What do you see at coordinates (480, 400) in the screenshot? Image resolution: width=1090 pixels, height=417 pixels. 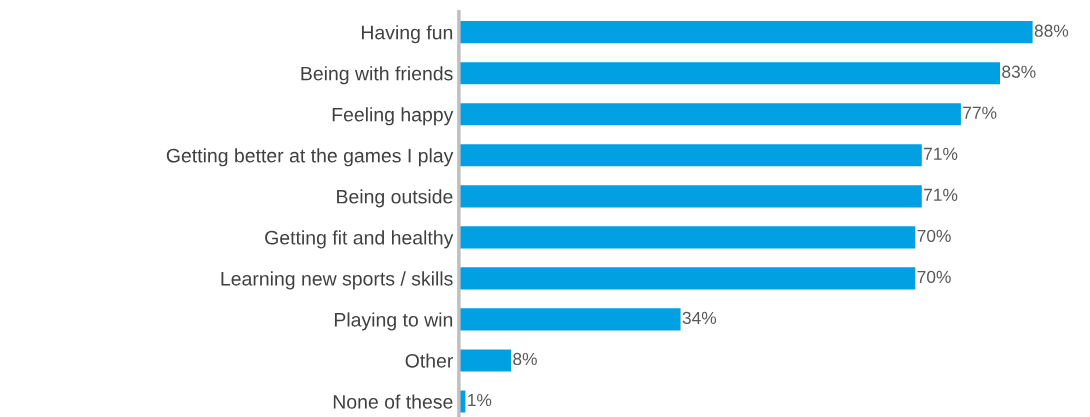 I see `data-label: 1%` at bounding box center [480, 400].